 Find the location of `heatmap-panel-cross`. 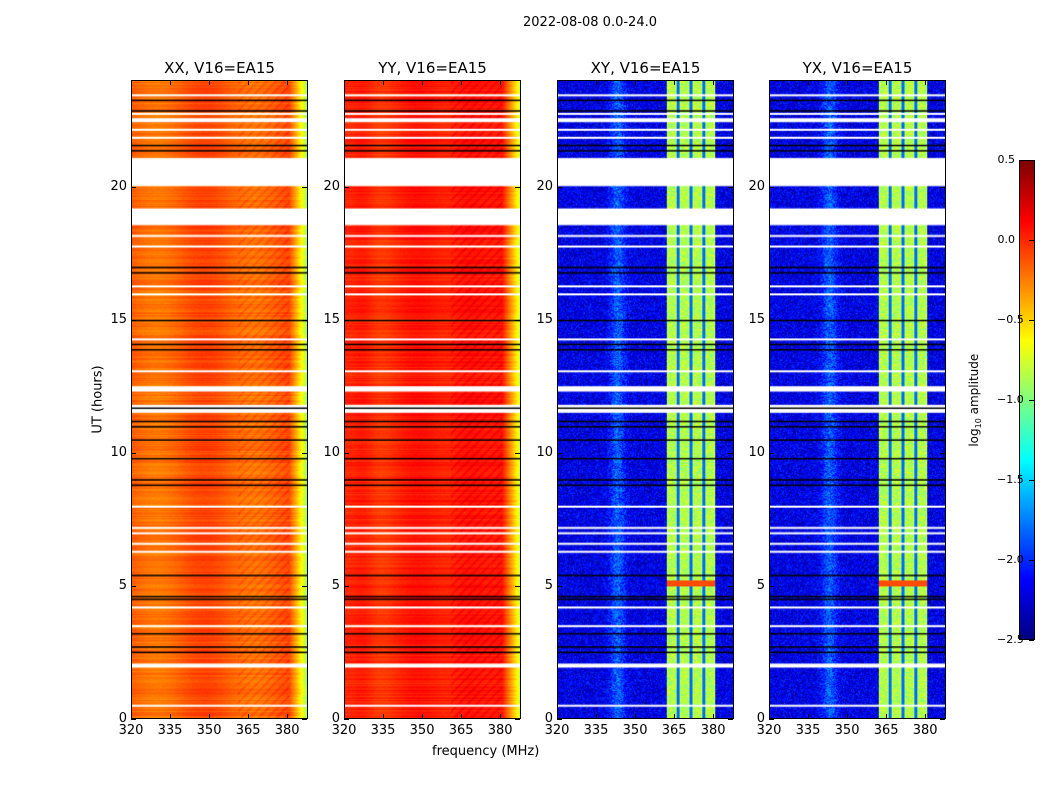

heatmap-panel-cross is located at coordinates (645, 399).